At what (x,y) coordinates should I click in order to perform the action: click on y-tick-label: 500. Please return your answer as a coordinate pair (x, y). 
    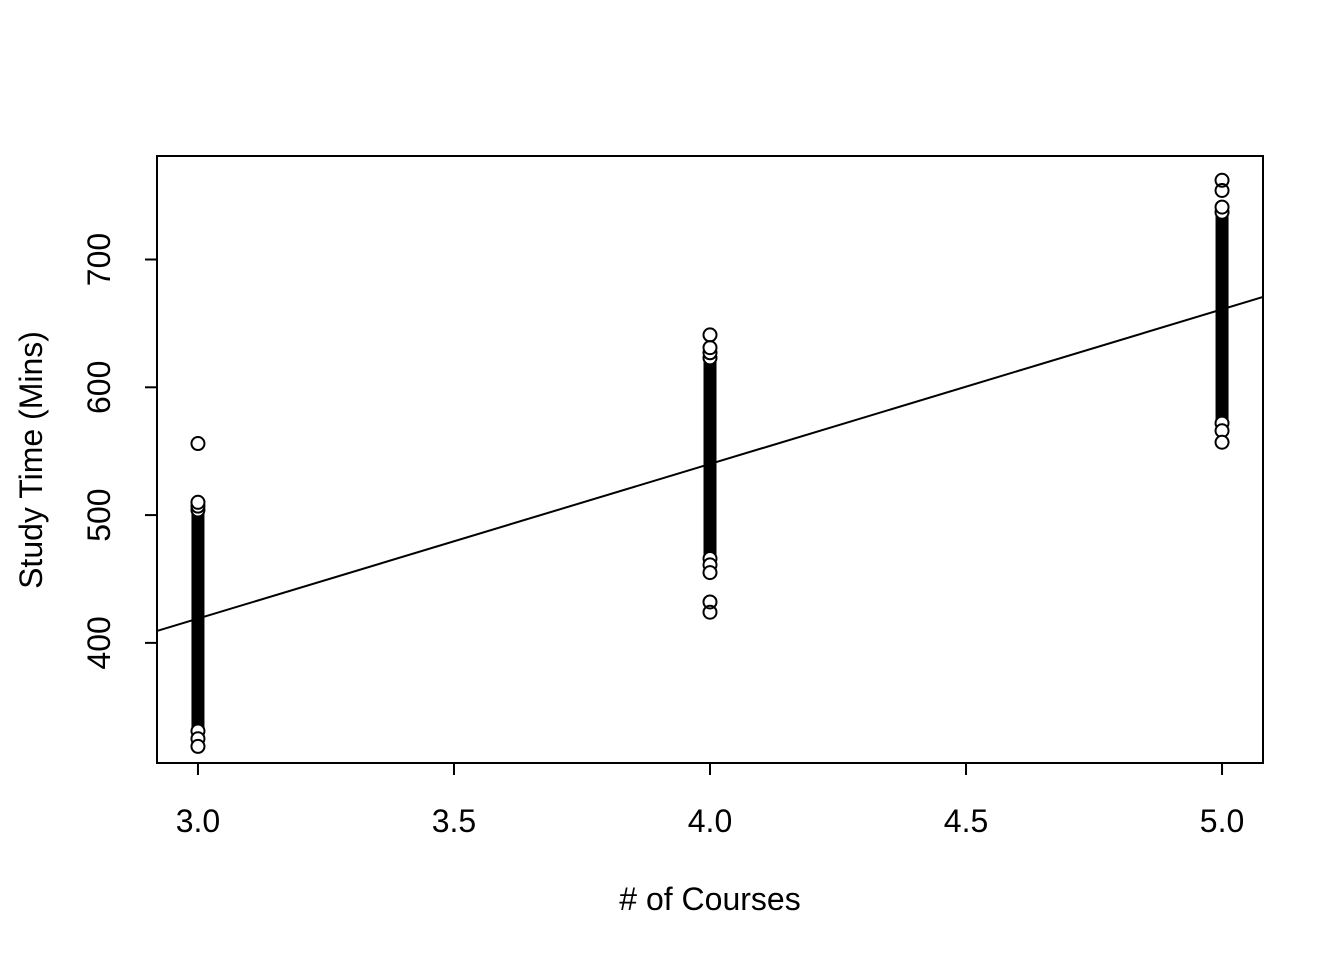
    Looking at the image, I should click on (99, 514).